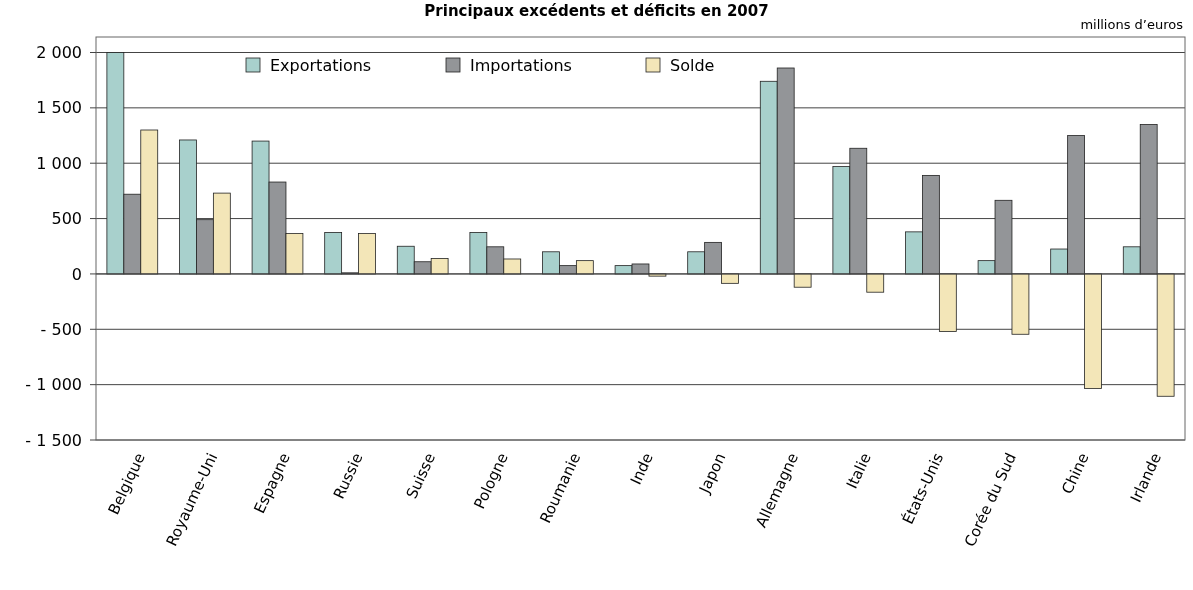 The width and height of the screenshot is (1193, 590). I want to click on y-tick-label: - 1 000, so click(53, 385).